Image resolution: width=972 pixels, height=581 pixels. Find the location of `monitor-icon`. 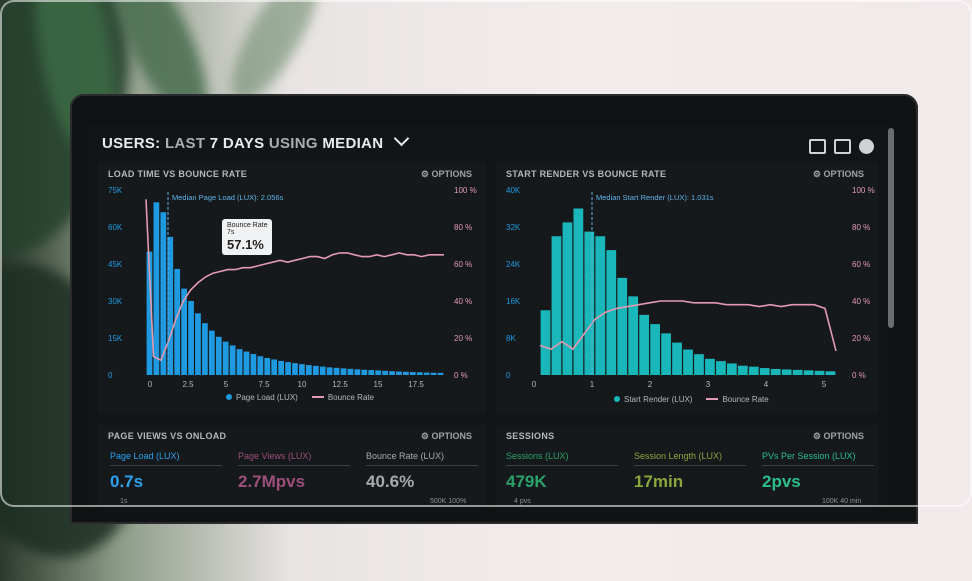

monitor-icon is located at coordinates (817, 146).